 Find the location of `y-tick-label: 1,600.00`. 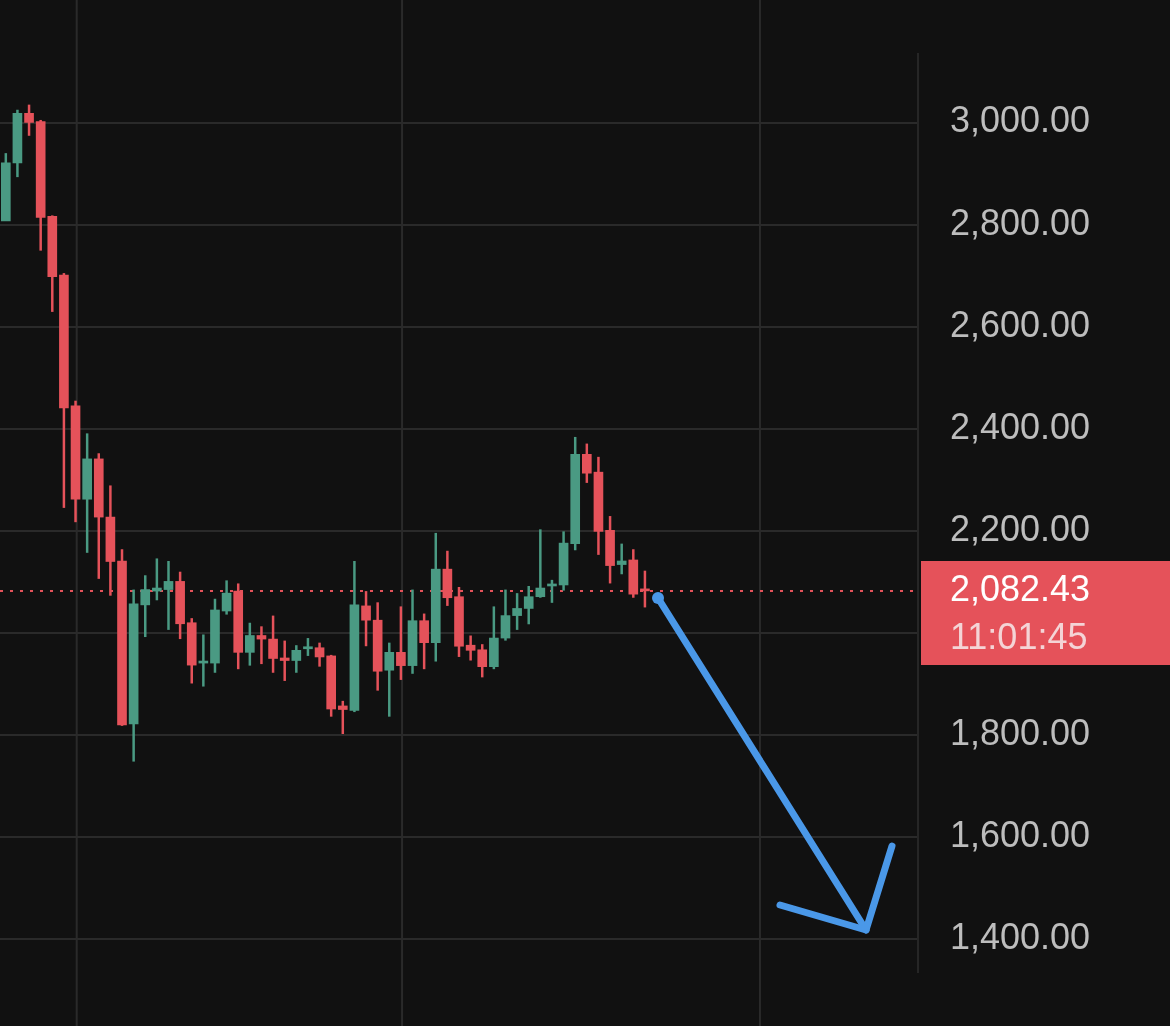

y-tick-label: 1,600.00 is located at coordinates (1020, 835).